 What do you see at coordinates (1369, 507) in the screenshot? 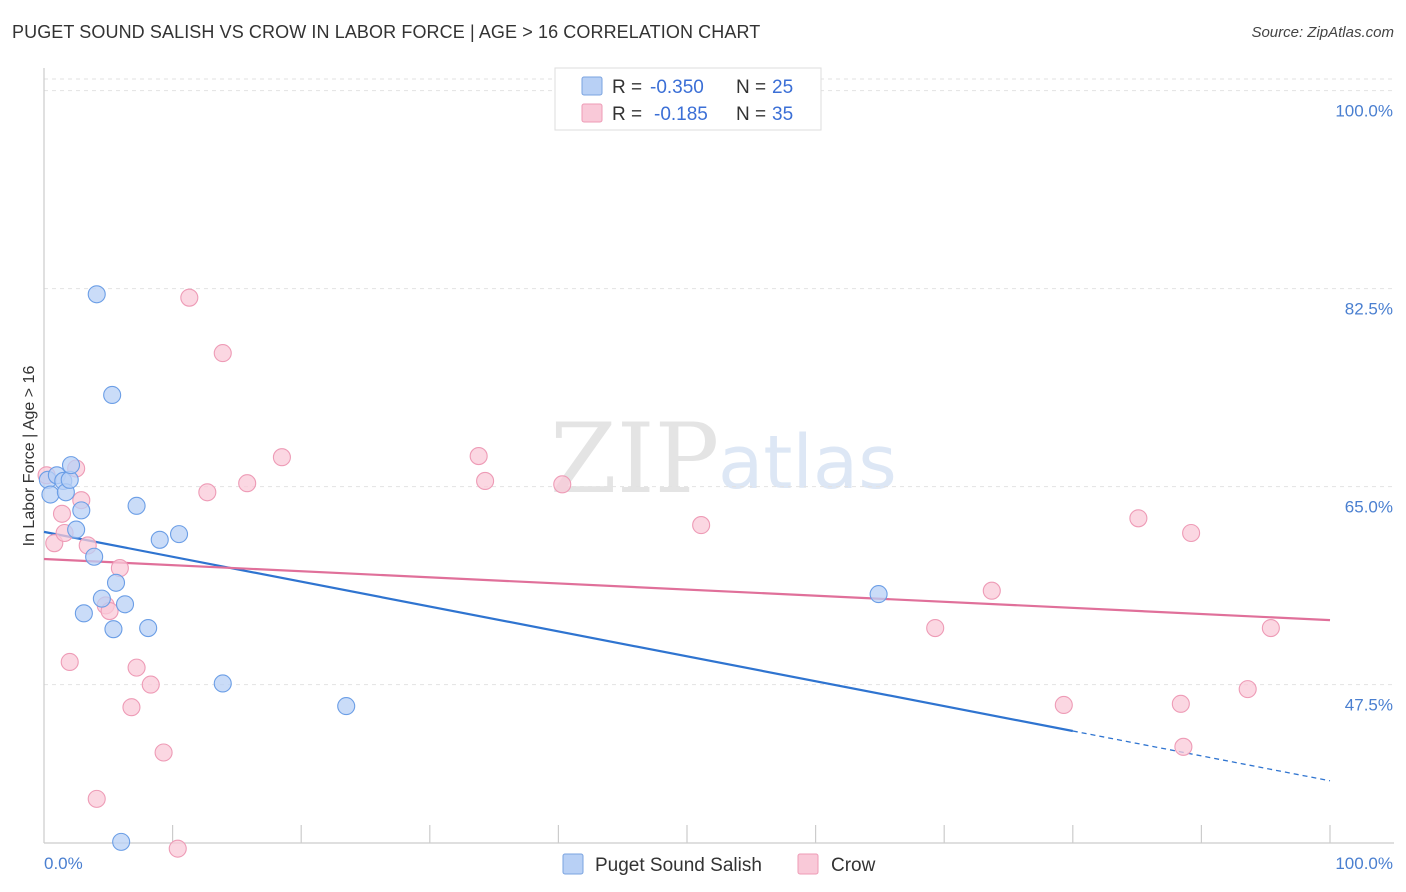
I see `y-tick-label: 65.0%` at bounding box center [1369, 507].